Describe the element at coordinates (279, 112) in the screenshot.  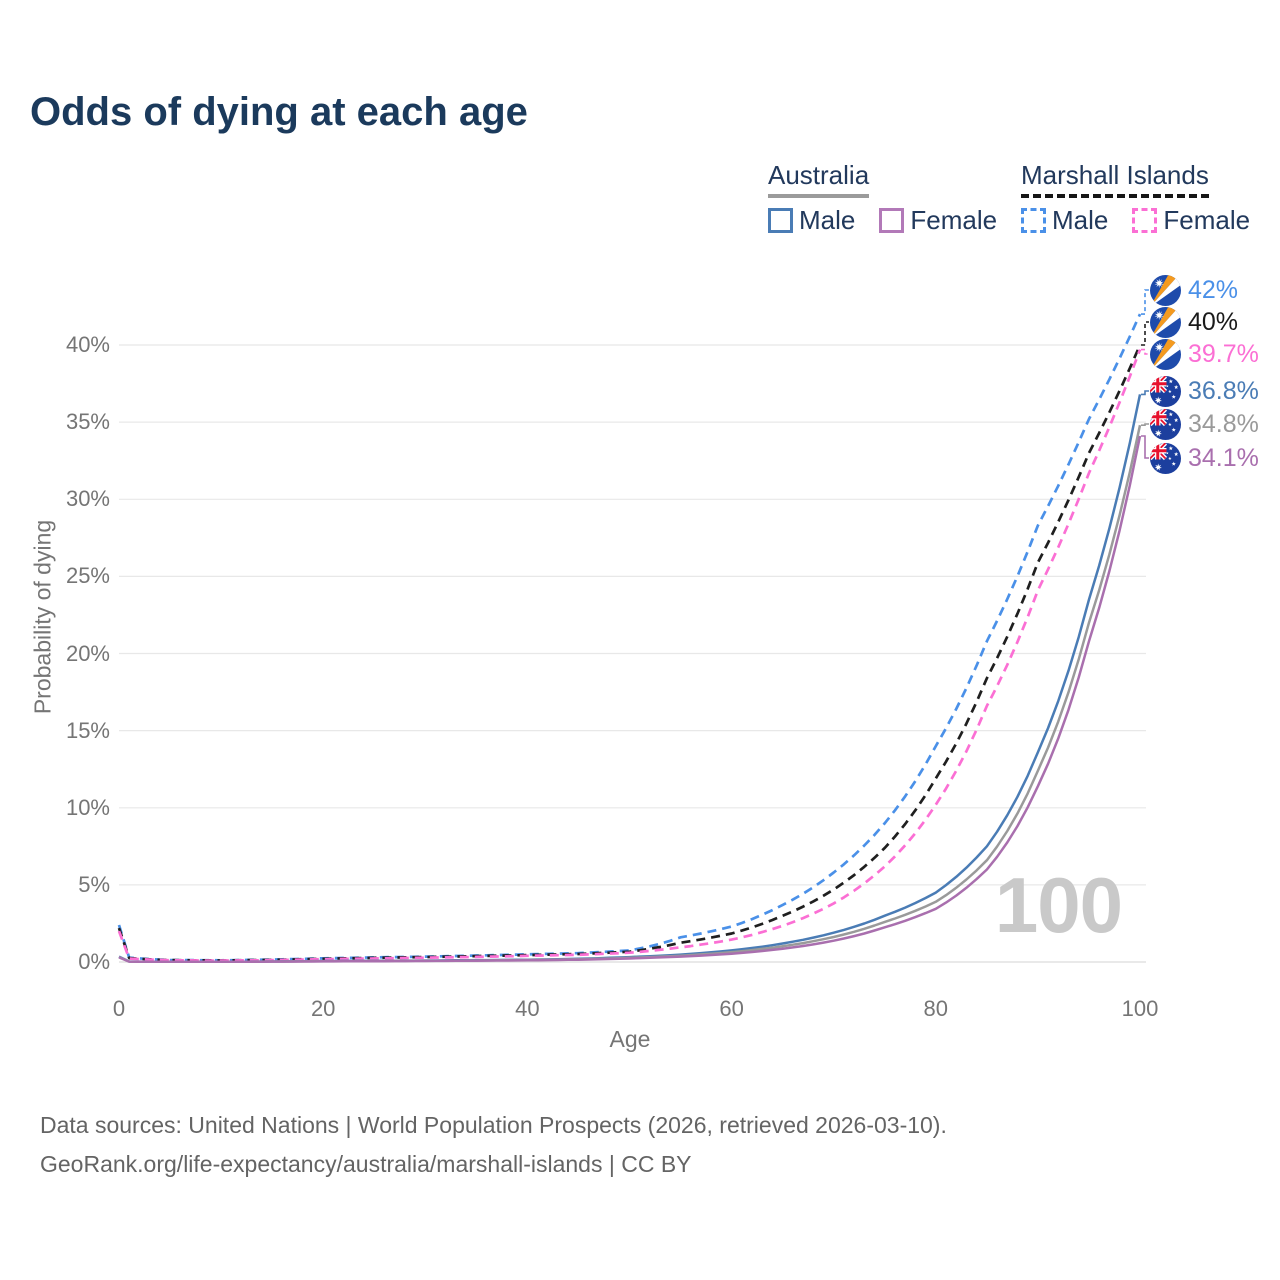
I see `chart-title: Odds of dying at each age` at that location.